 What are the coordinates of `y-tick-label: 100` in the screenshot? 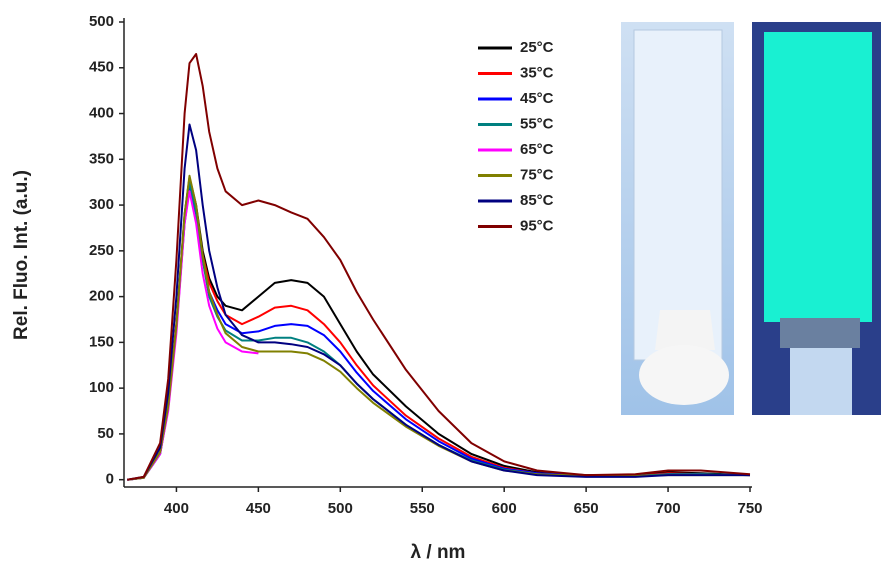 It's located at (101, 387).